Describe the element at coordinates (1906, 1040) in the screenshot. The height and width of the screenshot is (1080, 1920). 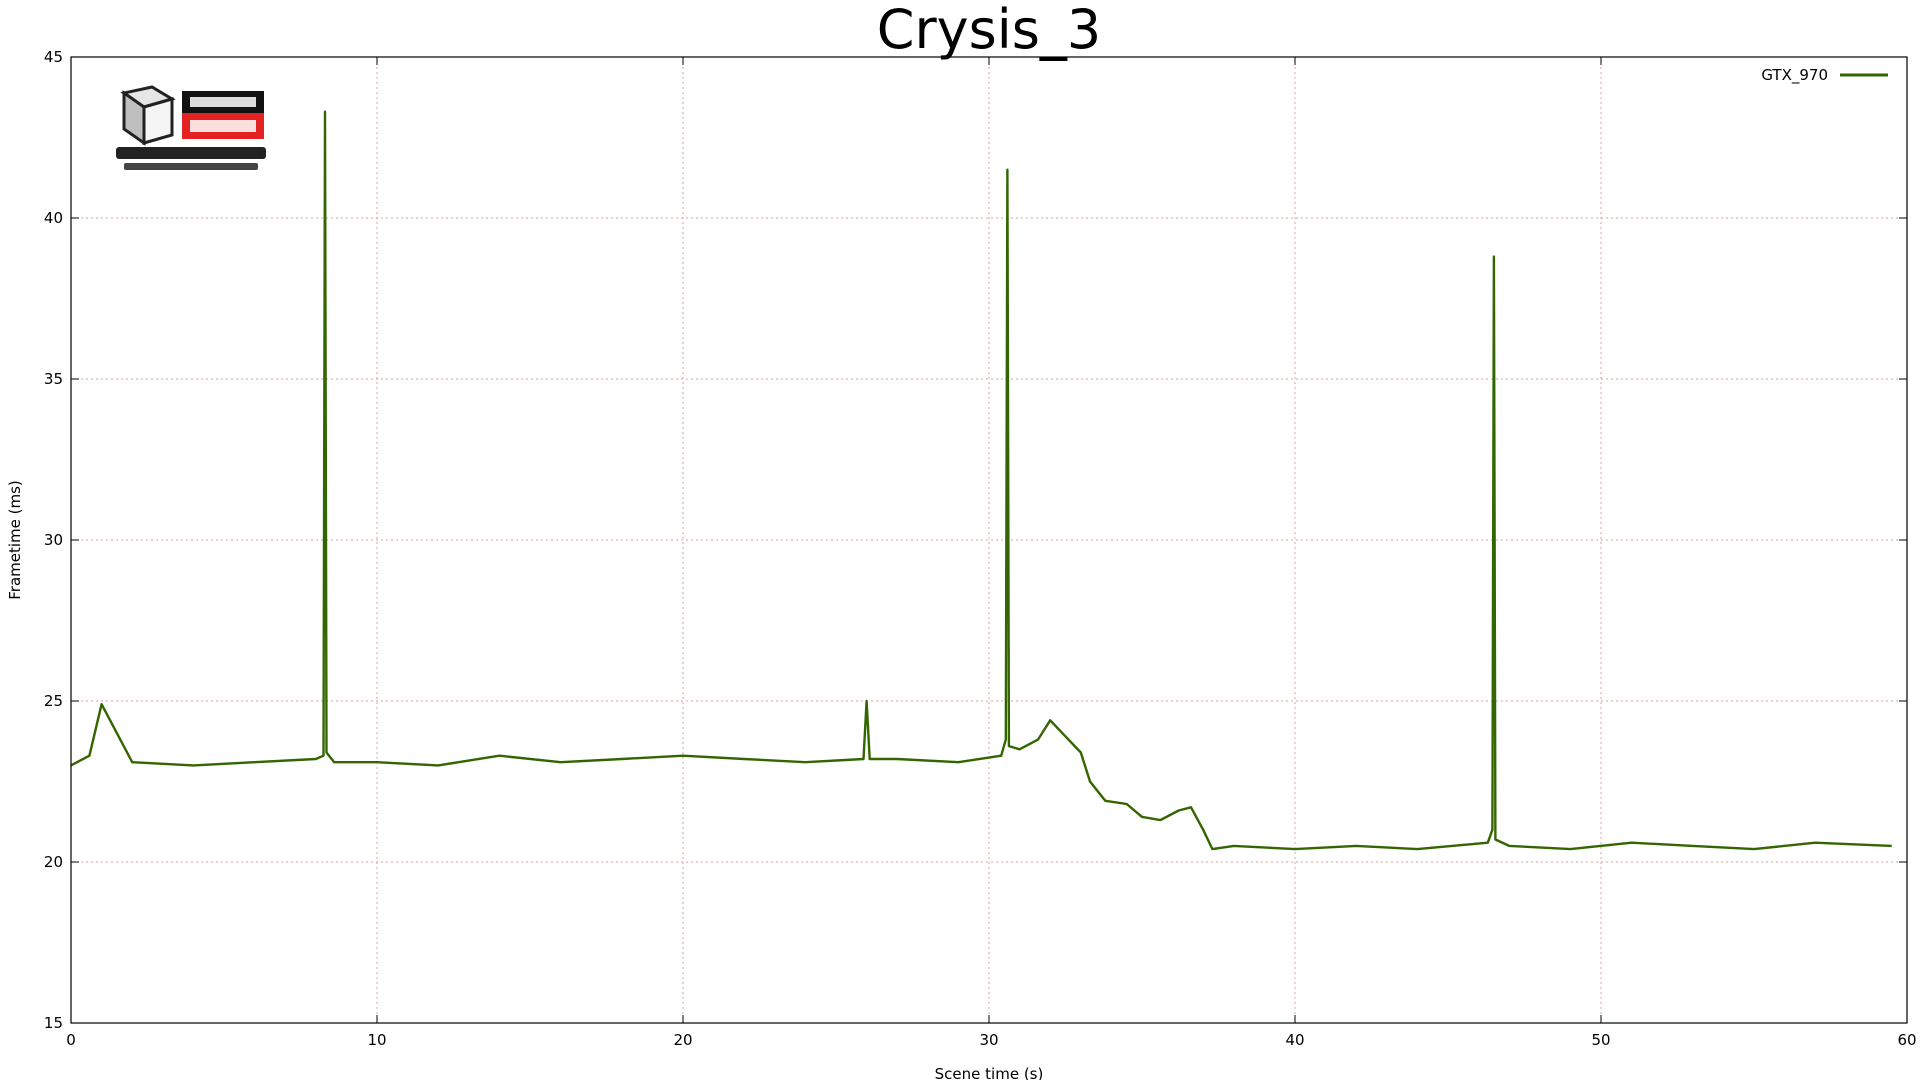
I see `x-tick-label-60: 60` at that location.